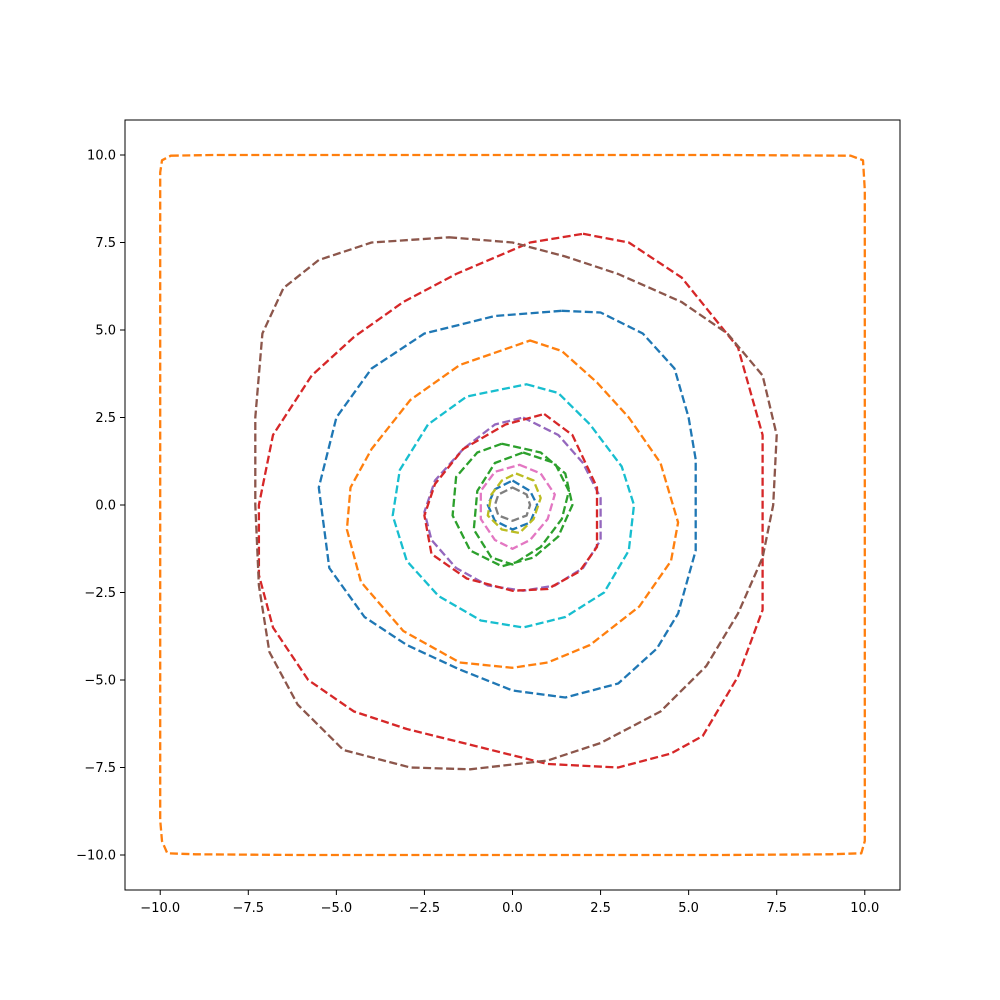 The image size is (1000, 1000). Describe the element at coordinates (105, 331) in the screenshot. I see `y-tick-label: 5.0` at that location.